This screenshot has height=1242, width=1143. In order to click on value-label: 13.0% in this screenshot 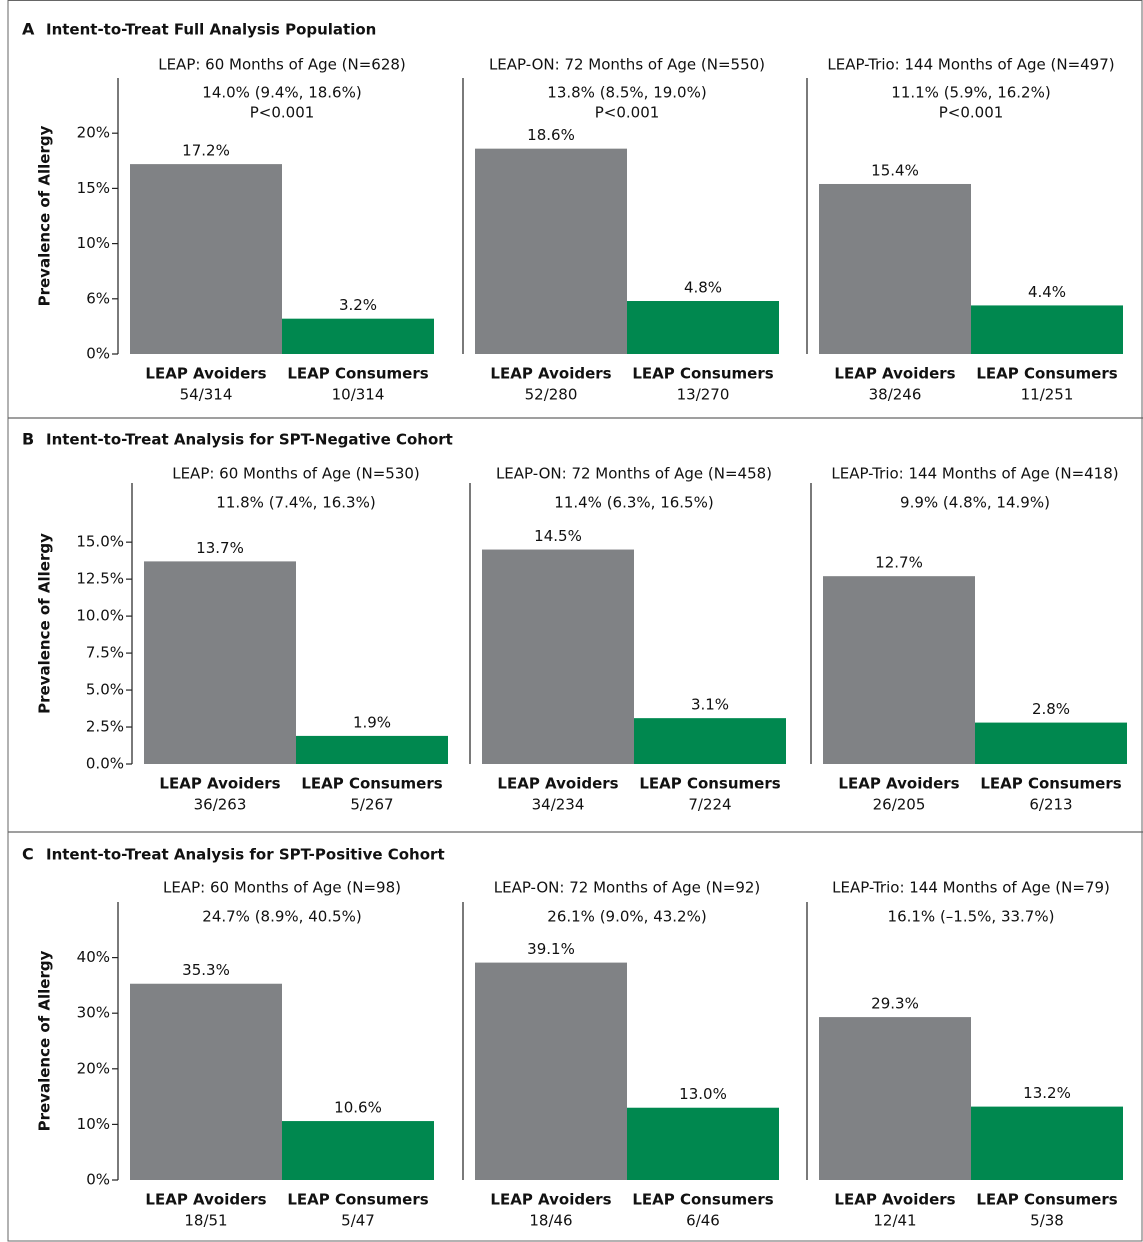, I will do `click(703, 1094)`.